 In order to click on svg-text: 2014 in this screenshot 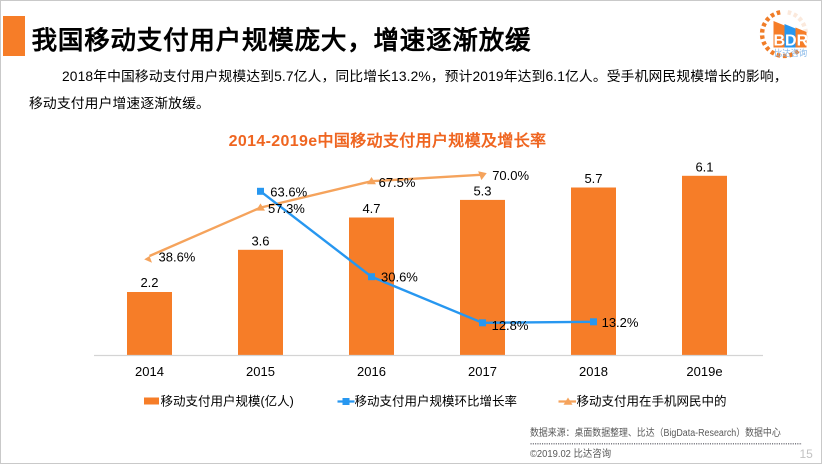, I will do `click(149, 371)`.